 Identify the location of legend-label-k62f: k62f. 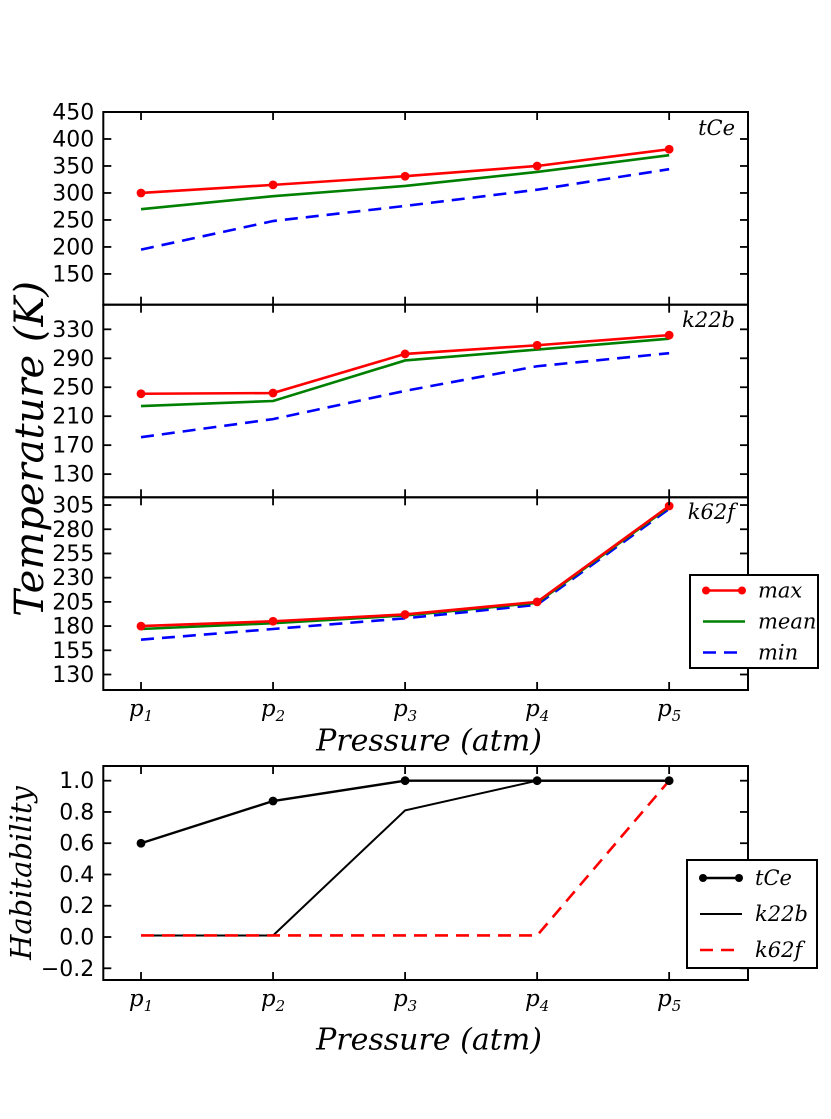
(780, 950).